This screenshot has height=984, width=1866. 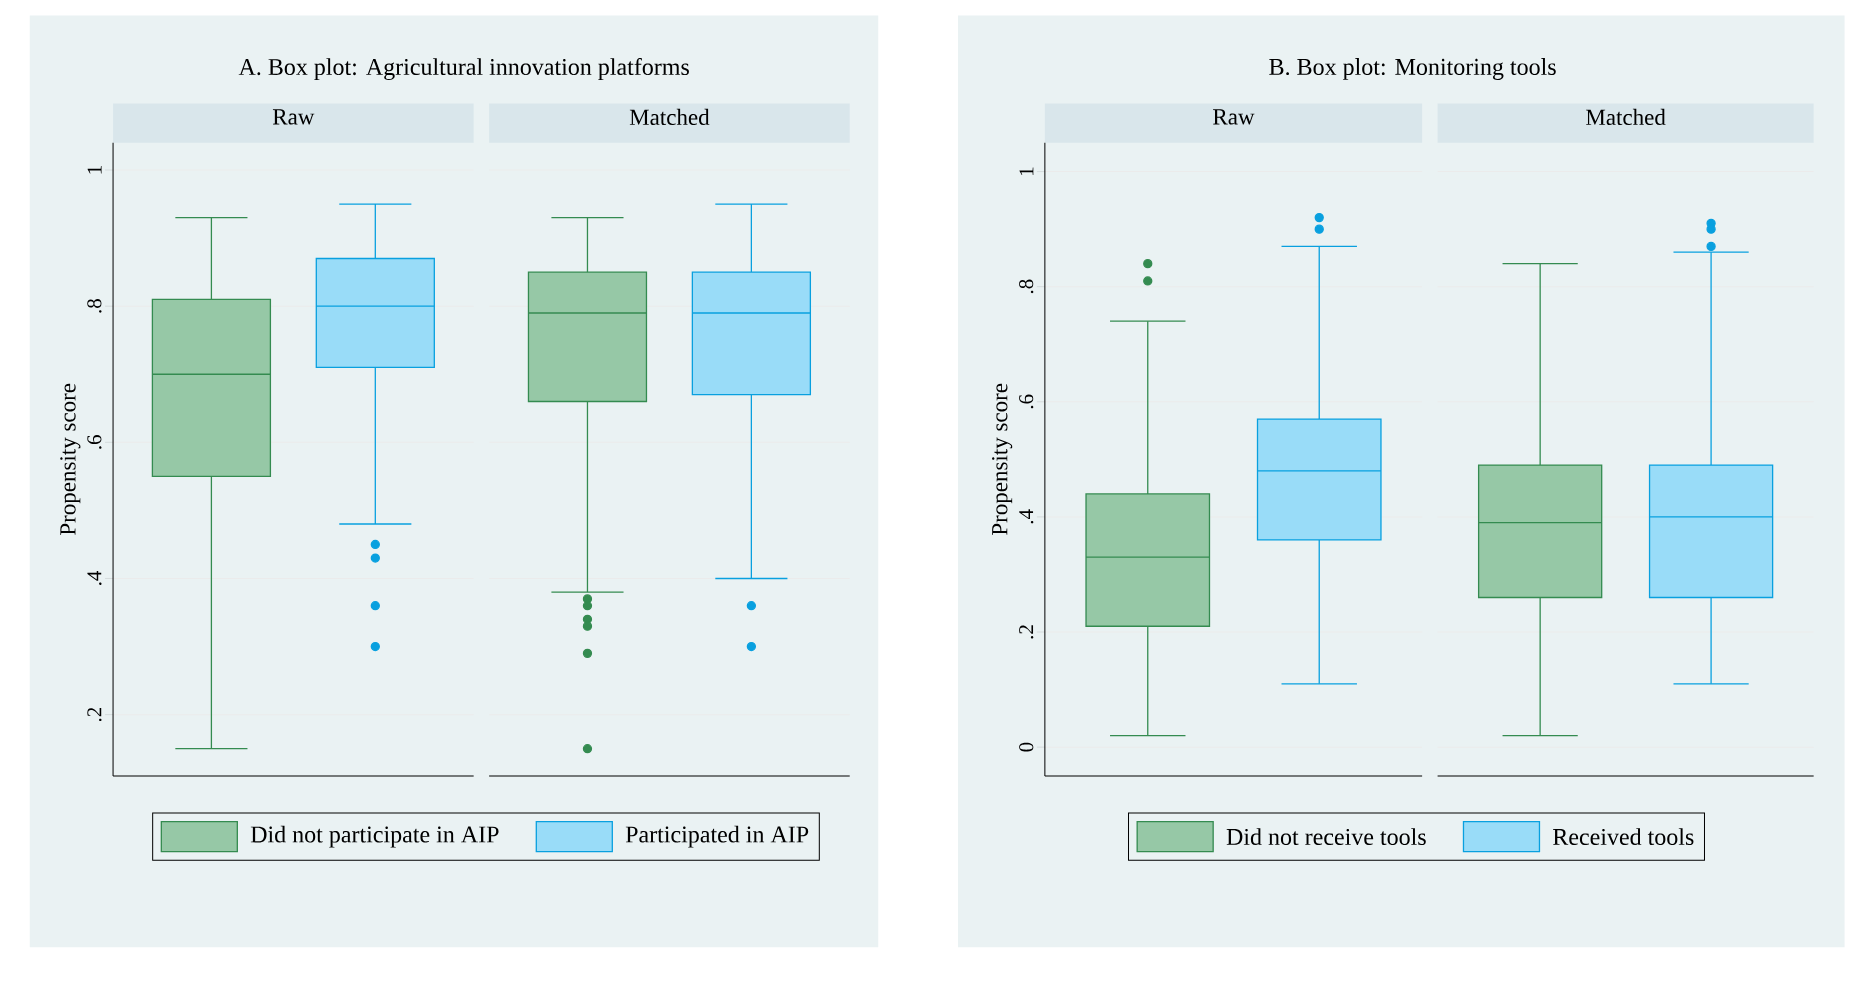 I want to click on chart-title: A. Box plot: Agricultural innovation platforms, so click(x=463, y=69).